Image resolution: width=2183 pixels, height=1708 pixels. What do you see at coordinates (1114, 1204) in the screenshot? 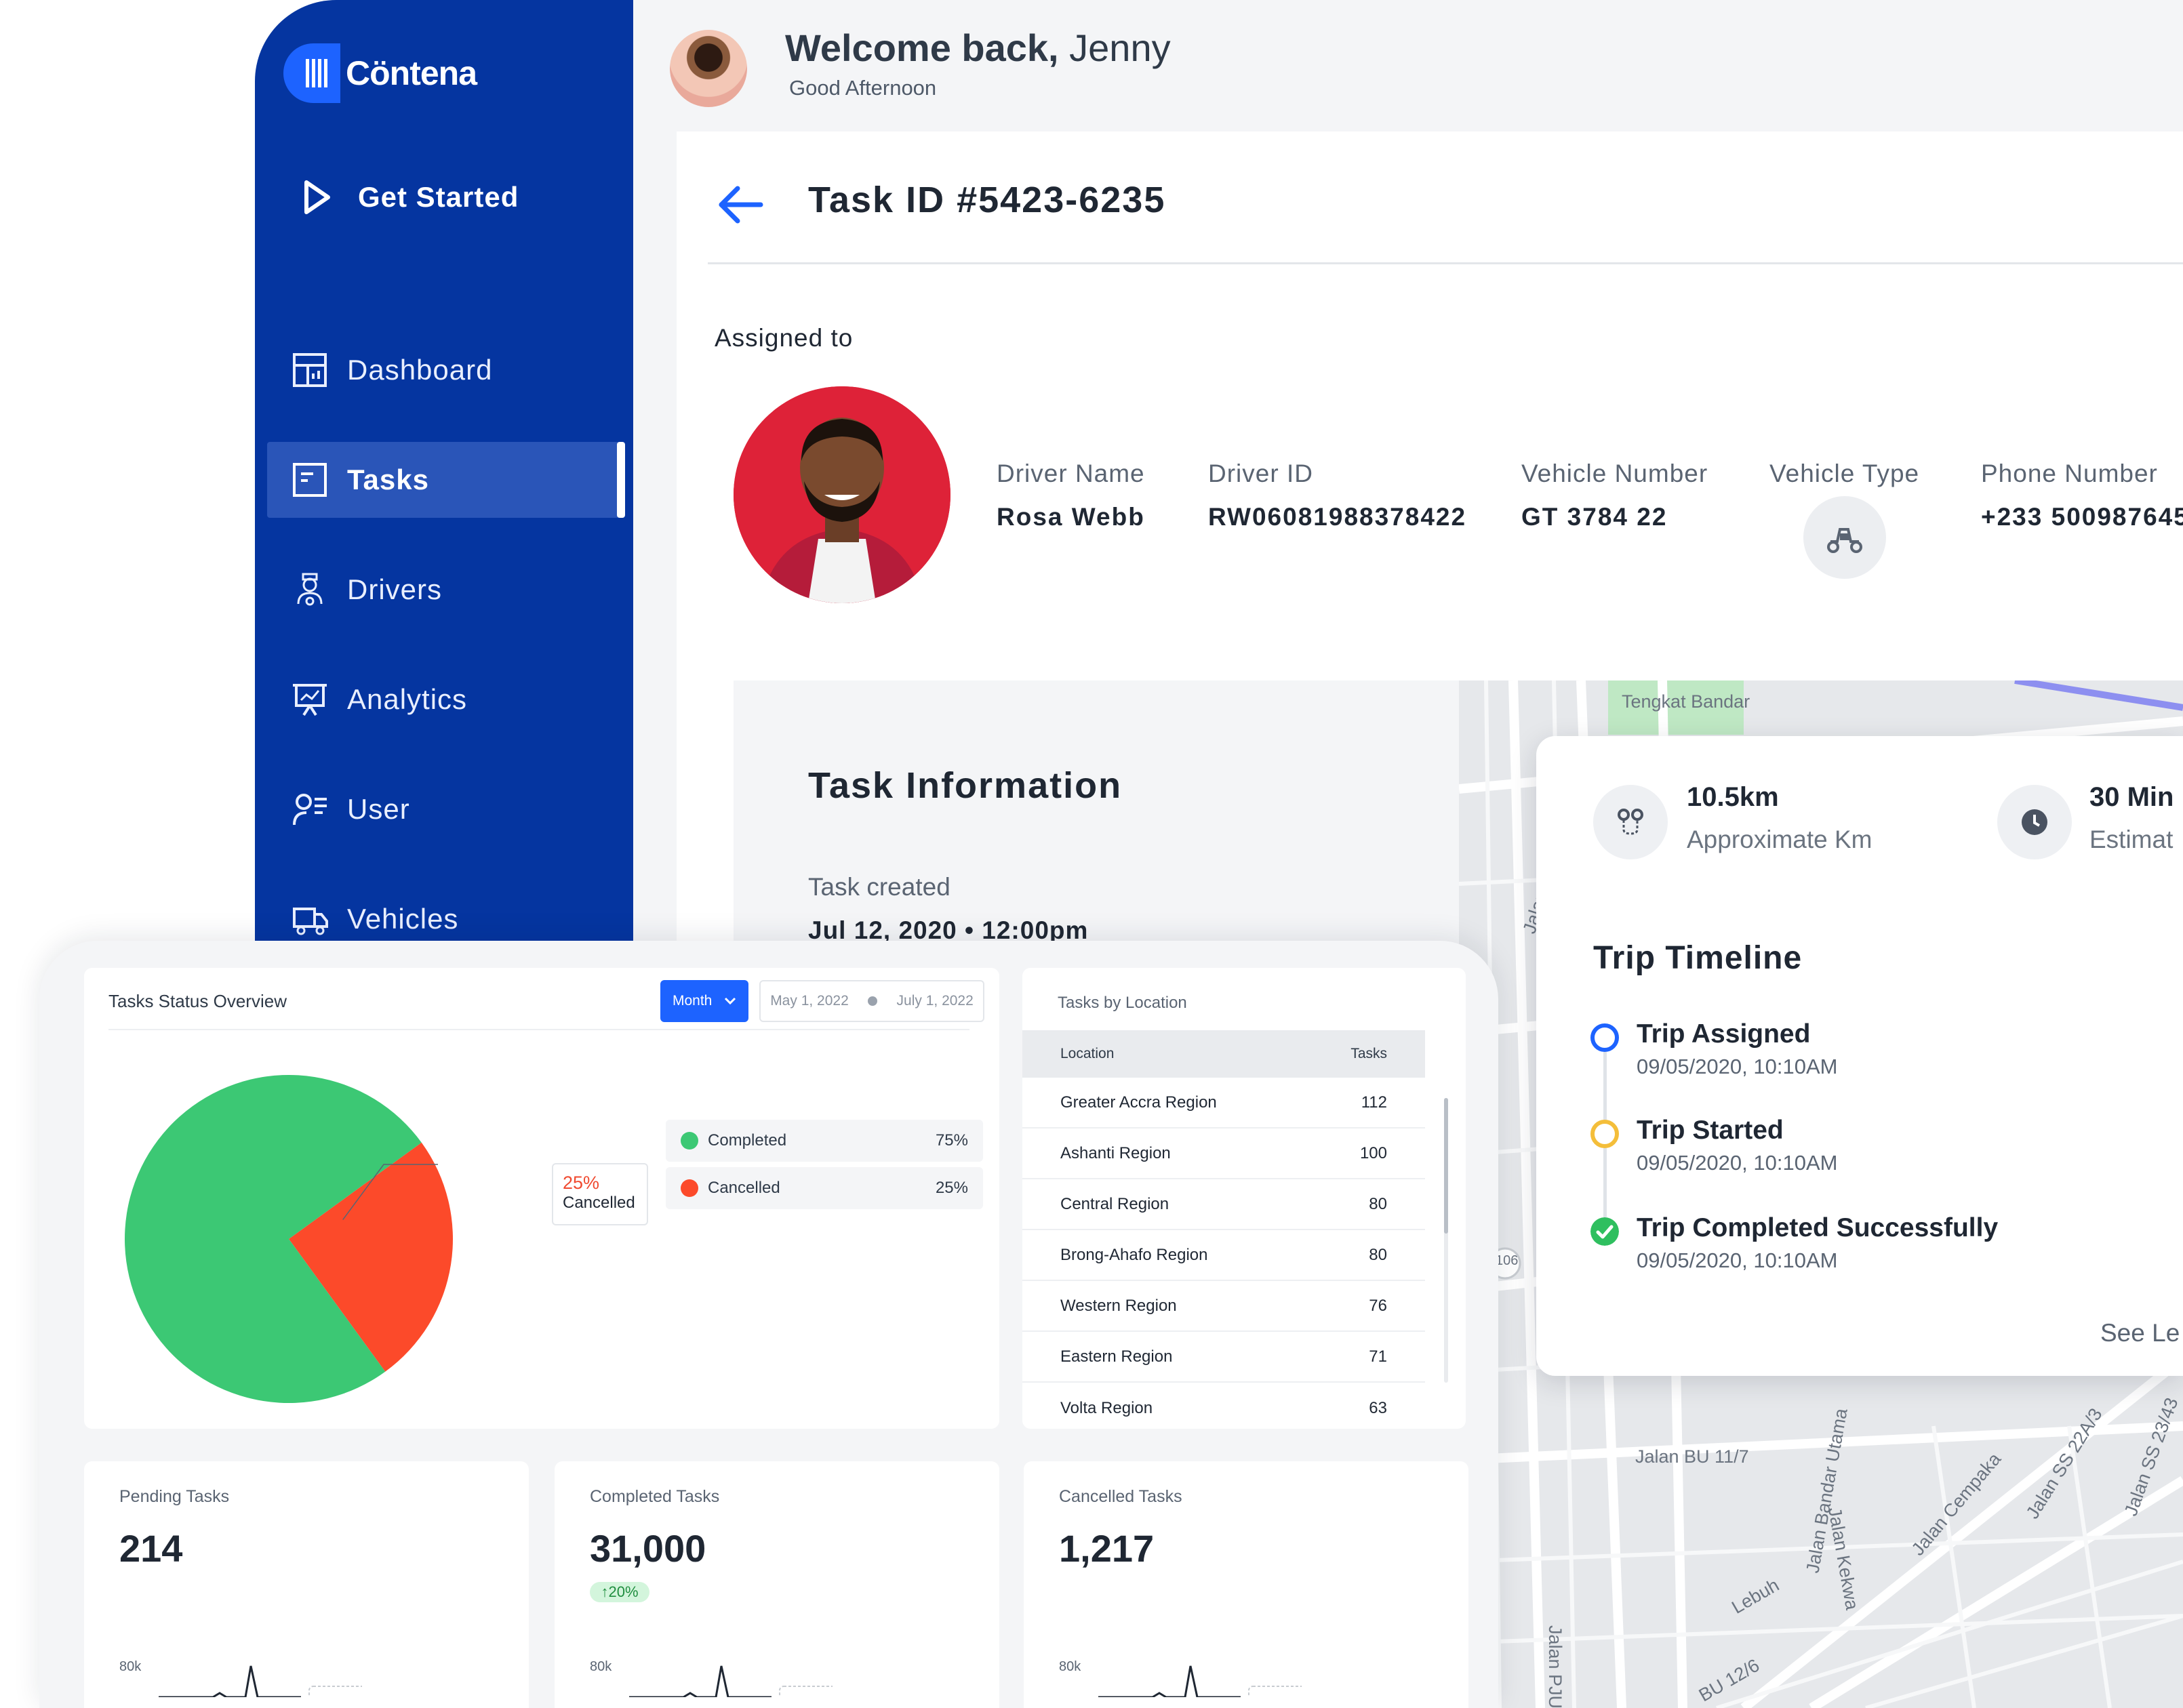
I see `location-name: Central Region` at bounding box center [1114, 1204].